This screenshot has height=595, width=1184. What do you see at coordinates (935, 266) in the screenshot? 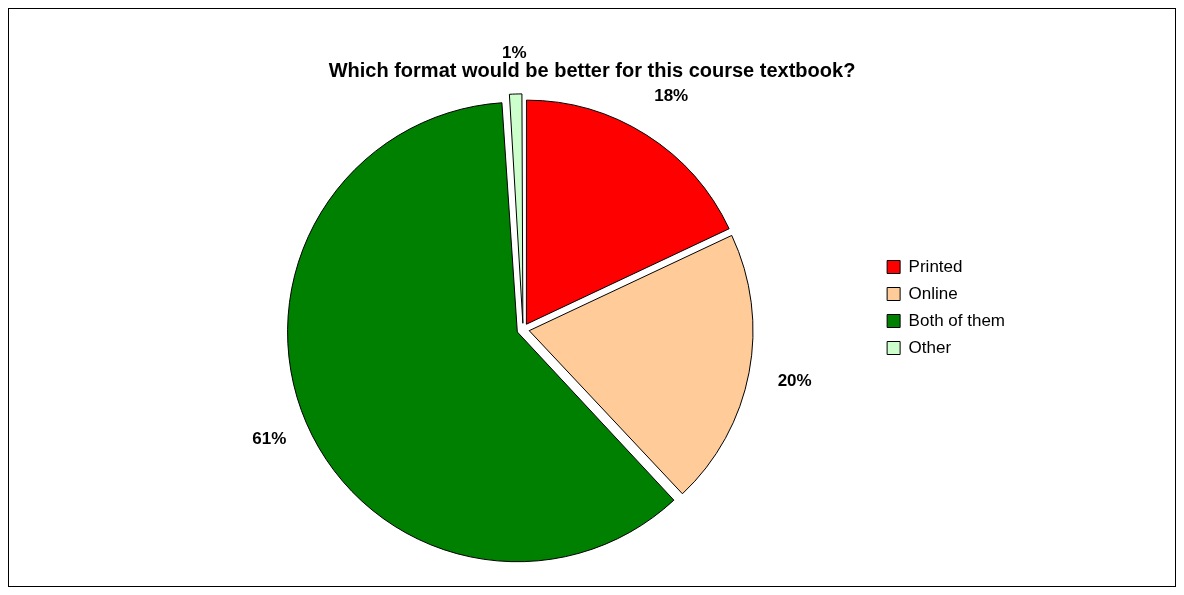
I see `legend-label: Printed` at bounding box center [935, 266].